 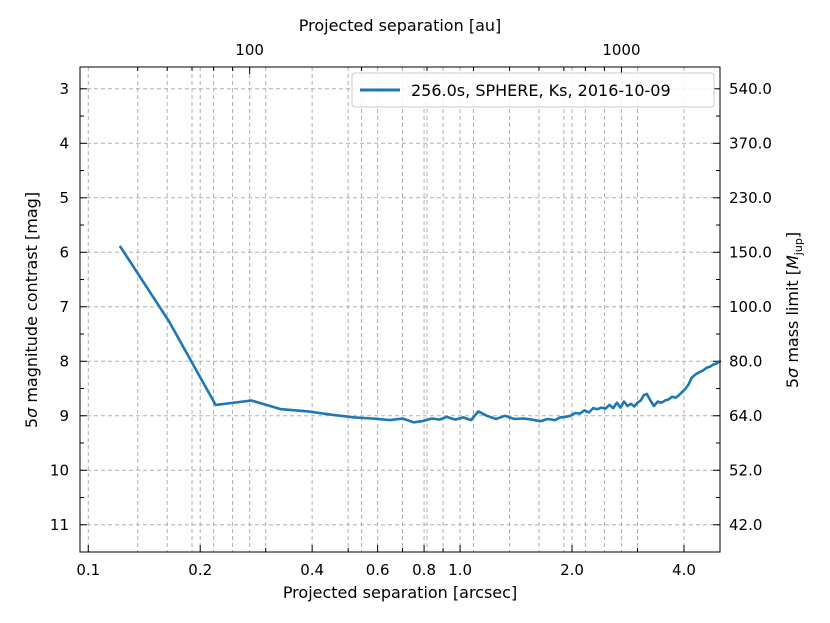 What do you see at coordinates (792, 235) in the screenshot?
I see `right-y-axis-title-end: ]` at bounding box center [792, 235].